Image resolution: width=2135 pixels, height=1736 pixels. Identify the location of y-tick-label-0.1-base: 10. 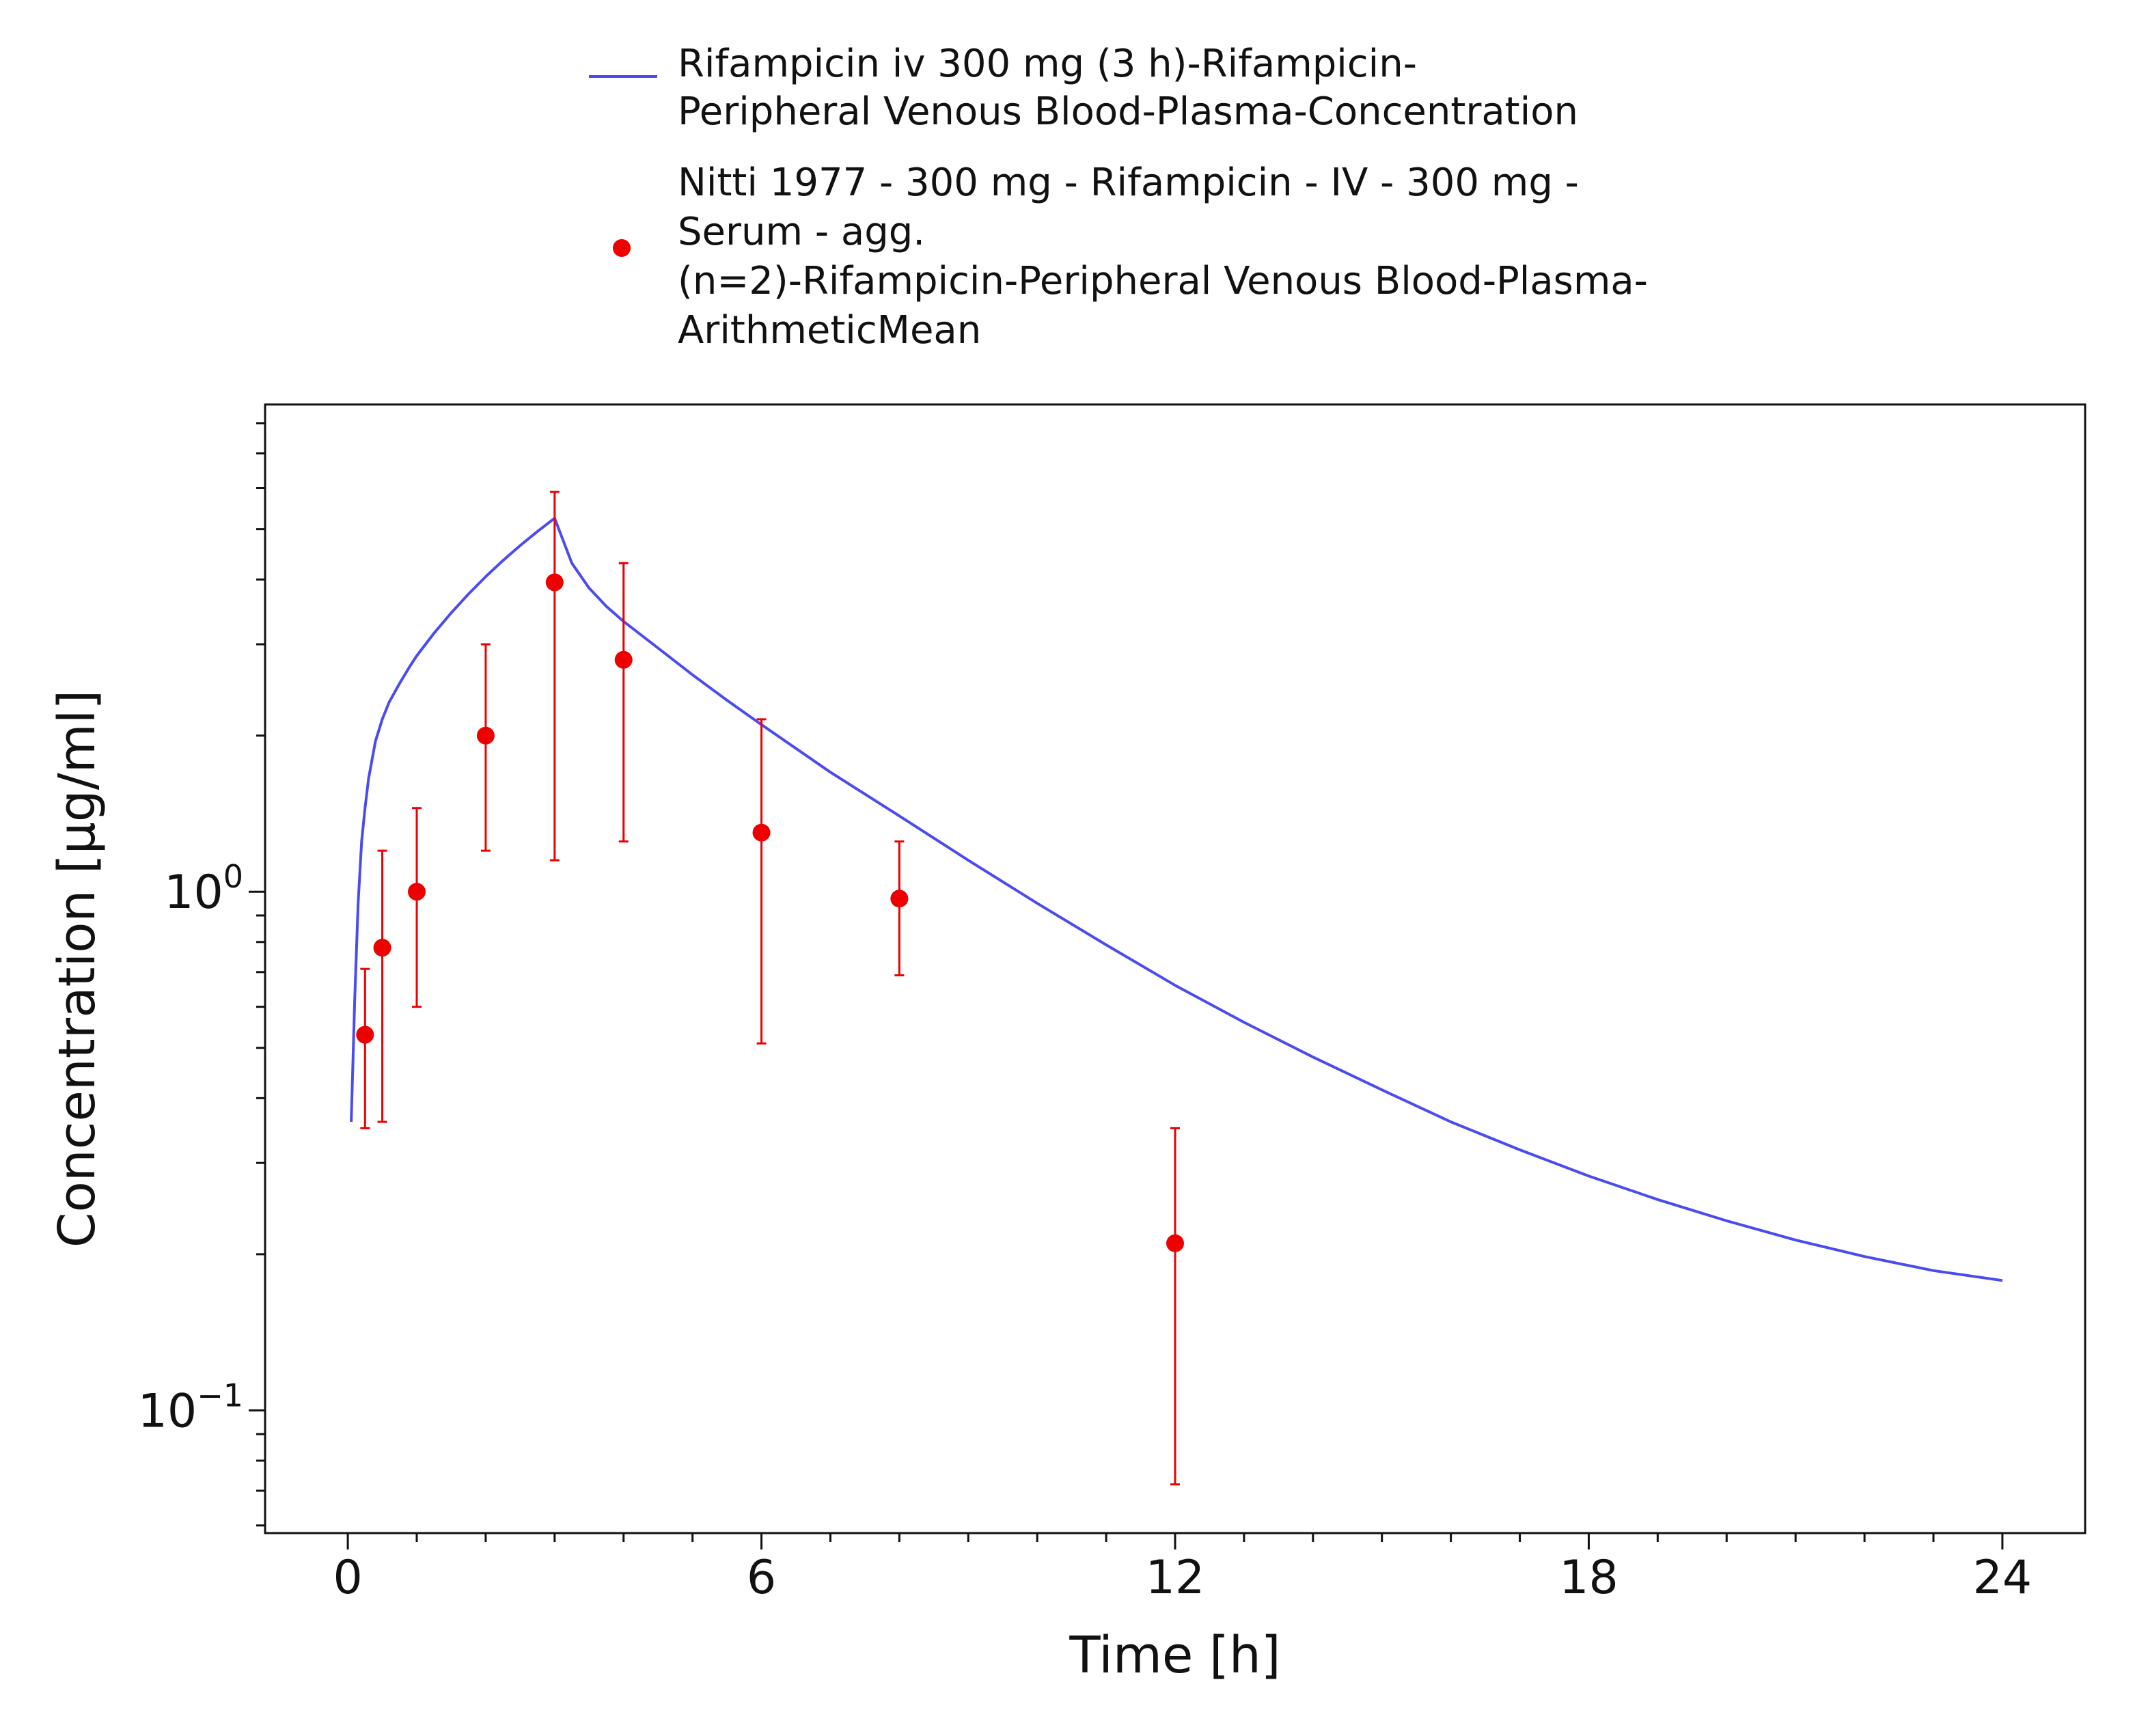
(168, 1411).